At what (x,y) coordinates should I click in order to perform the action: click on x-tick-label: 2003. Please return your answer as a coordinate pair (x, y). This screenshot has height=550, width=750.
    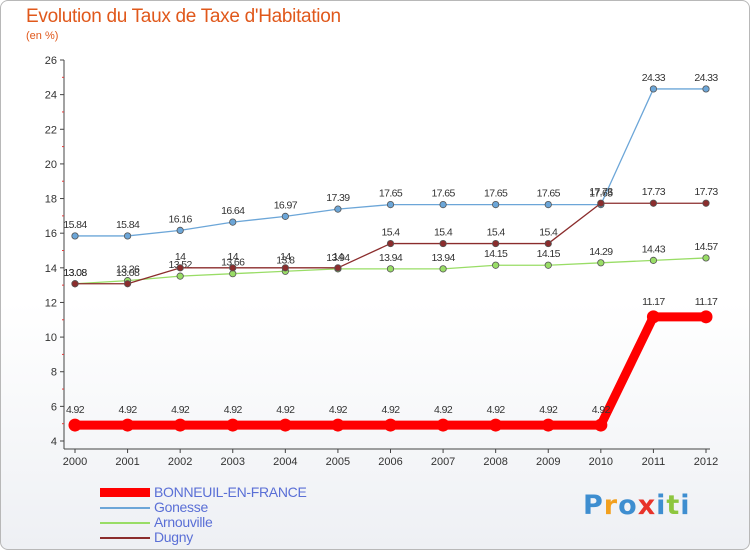
    Looking at the image, I should click on (233, 462).